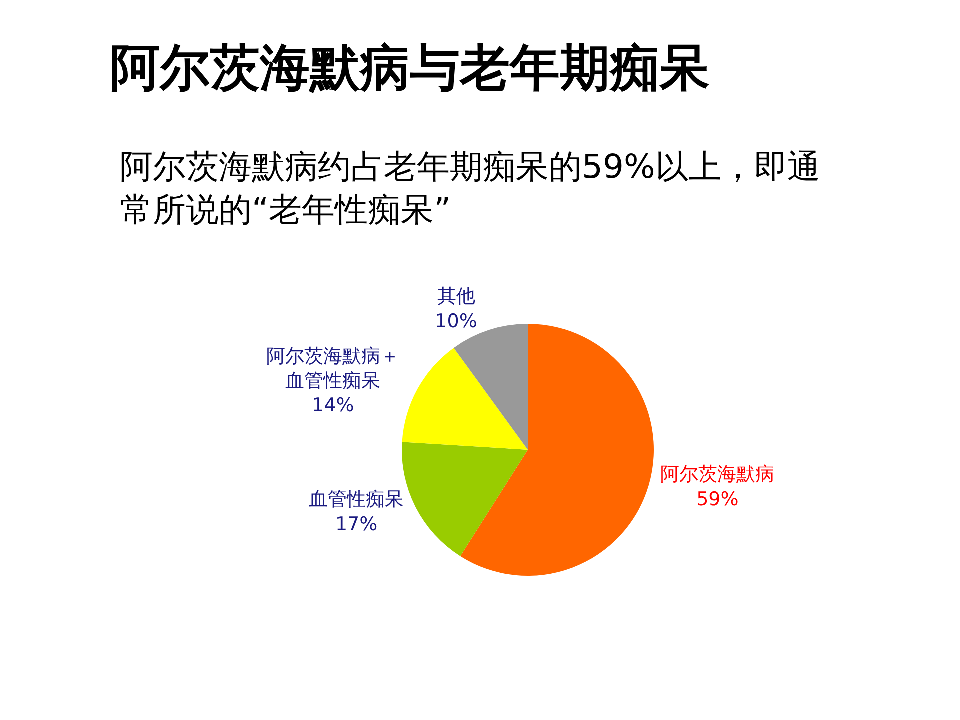 Image resolution: width=960 pixels, height=720 pixels. Describe the element at coordinates (333, 405) in the screenshot. I see `data-label: 14%` at that location.